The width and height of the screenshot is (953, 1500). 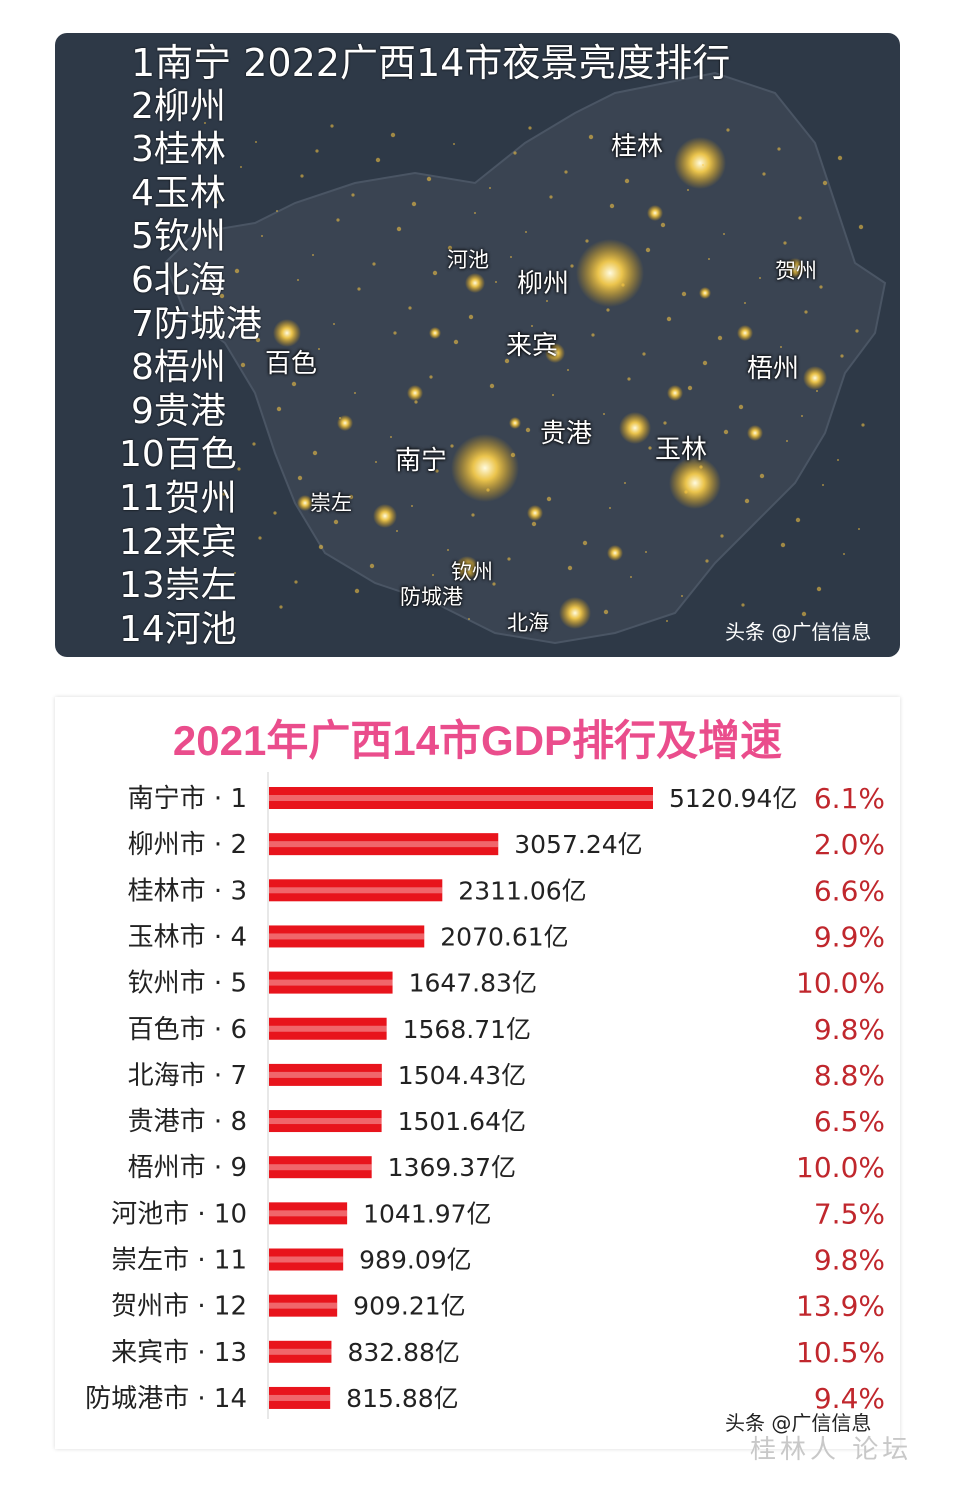 What do you see at coordinates (178, 280) in the screenshot?
I see `rank-item: 6北海` at bounding box center [178, 280].